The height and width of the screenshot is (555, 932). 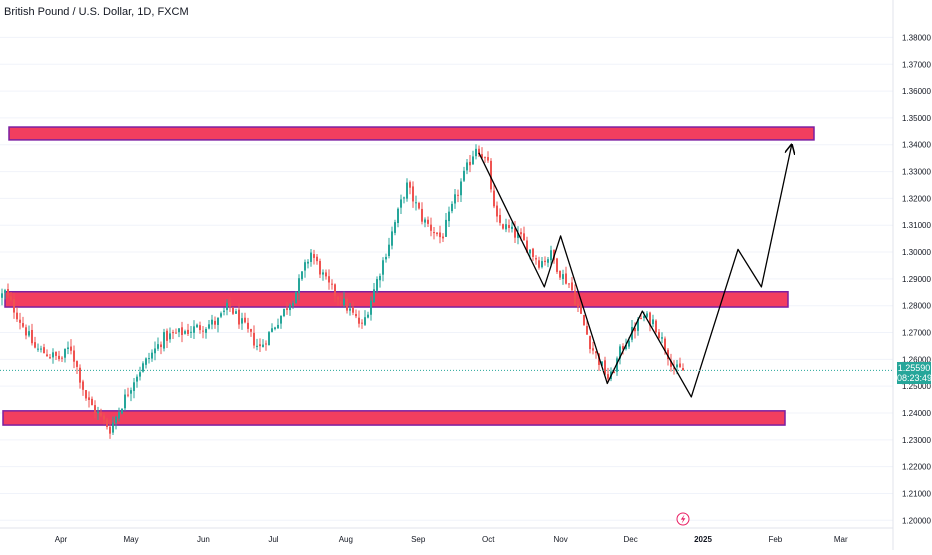 What do you see at coordinates (683, 519) in the screenshot?
I see `lightning-icon` at bounding box center [683, 519].